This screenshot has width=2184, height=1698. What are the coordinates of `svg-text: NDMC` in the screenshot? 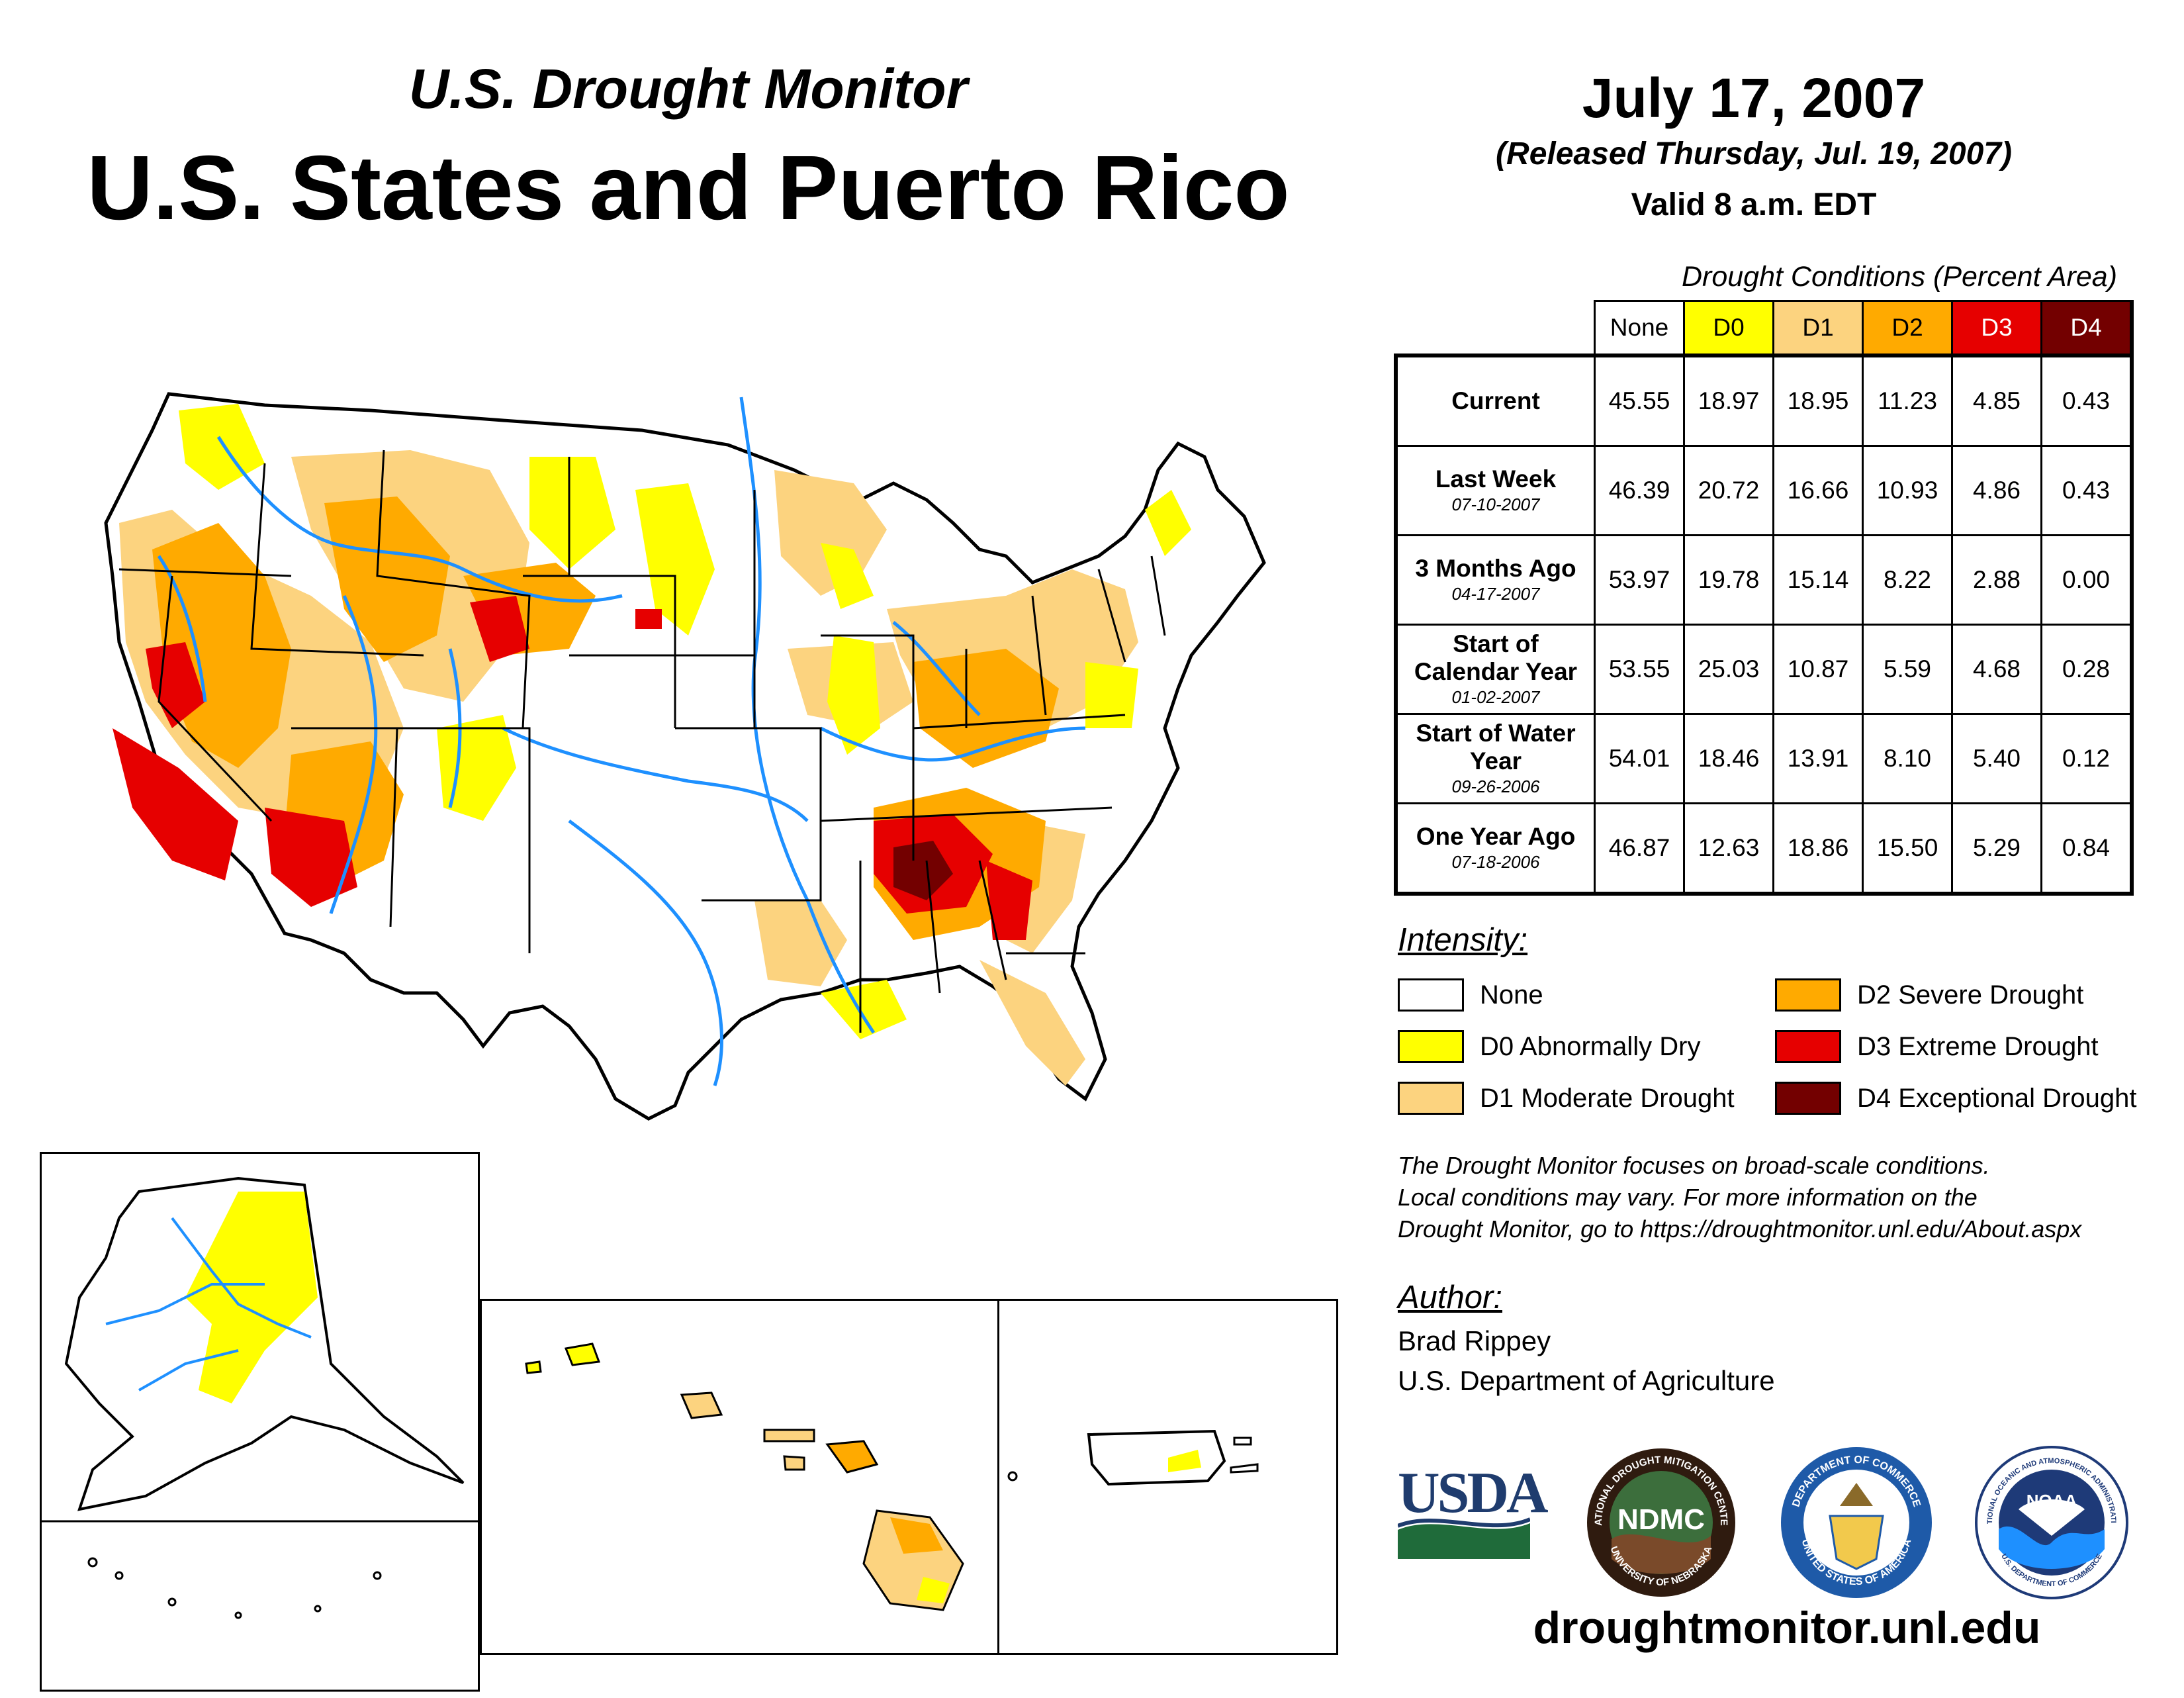 It's located at (1661, 1519).